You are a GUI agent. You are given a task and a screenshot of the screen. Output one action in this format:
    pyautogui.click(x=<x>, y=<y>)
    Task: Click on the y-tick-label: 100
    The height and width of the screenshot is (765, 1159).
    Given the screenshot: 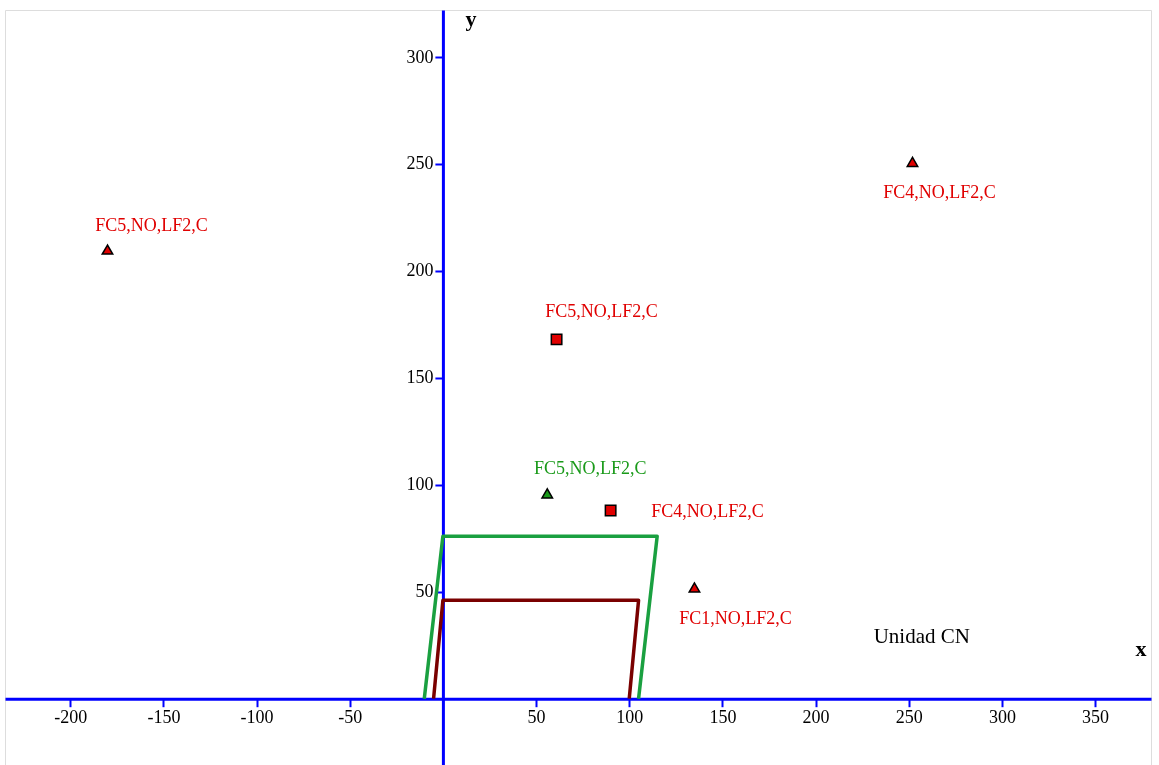 What is the action you would take?
    pyautogui.click(x=420, y=484)
    